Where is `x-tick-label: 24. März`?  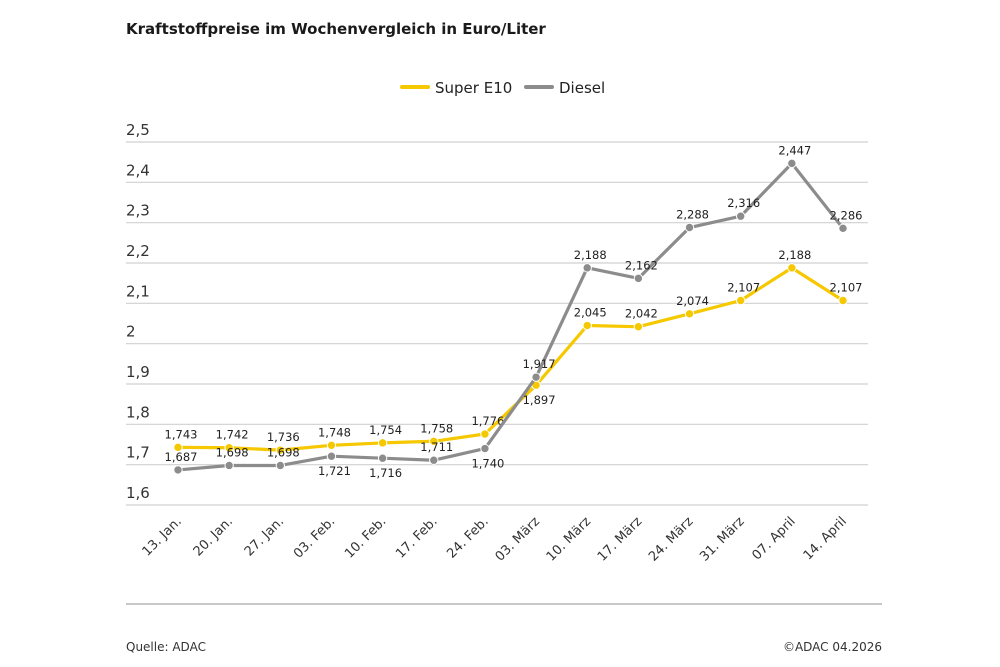 x-tick-label: 24. März is located at coordinates (671, 539).